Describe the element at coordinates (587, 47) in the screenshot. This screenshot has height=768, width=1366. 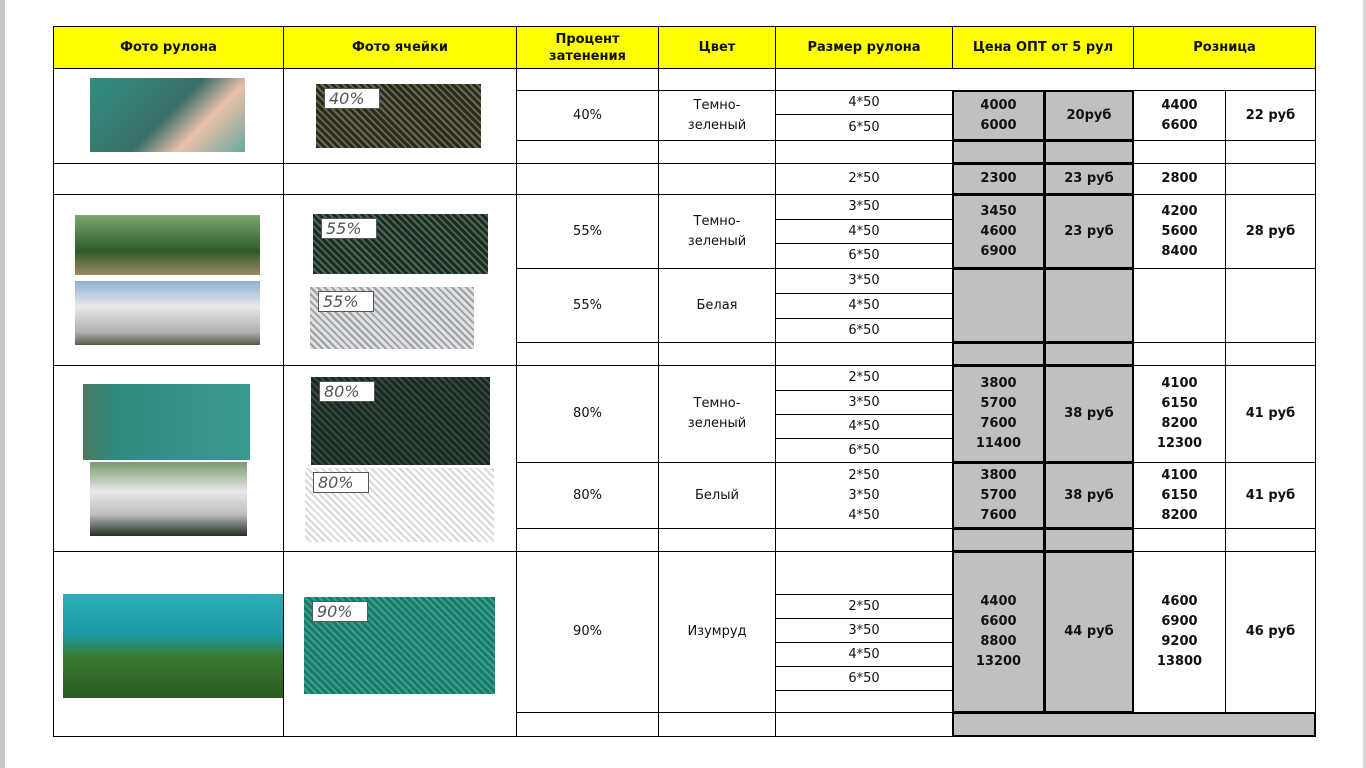
I see `column-header: Процент затенения` at that location.